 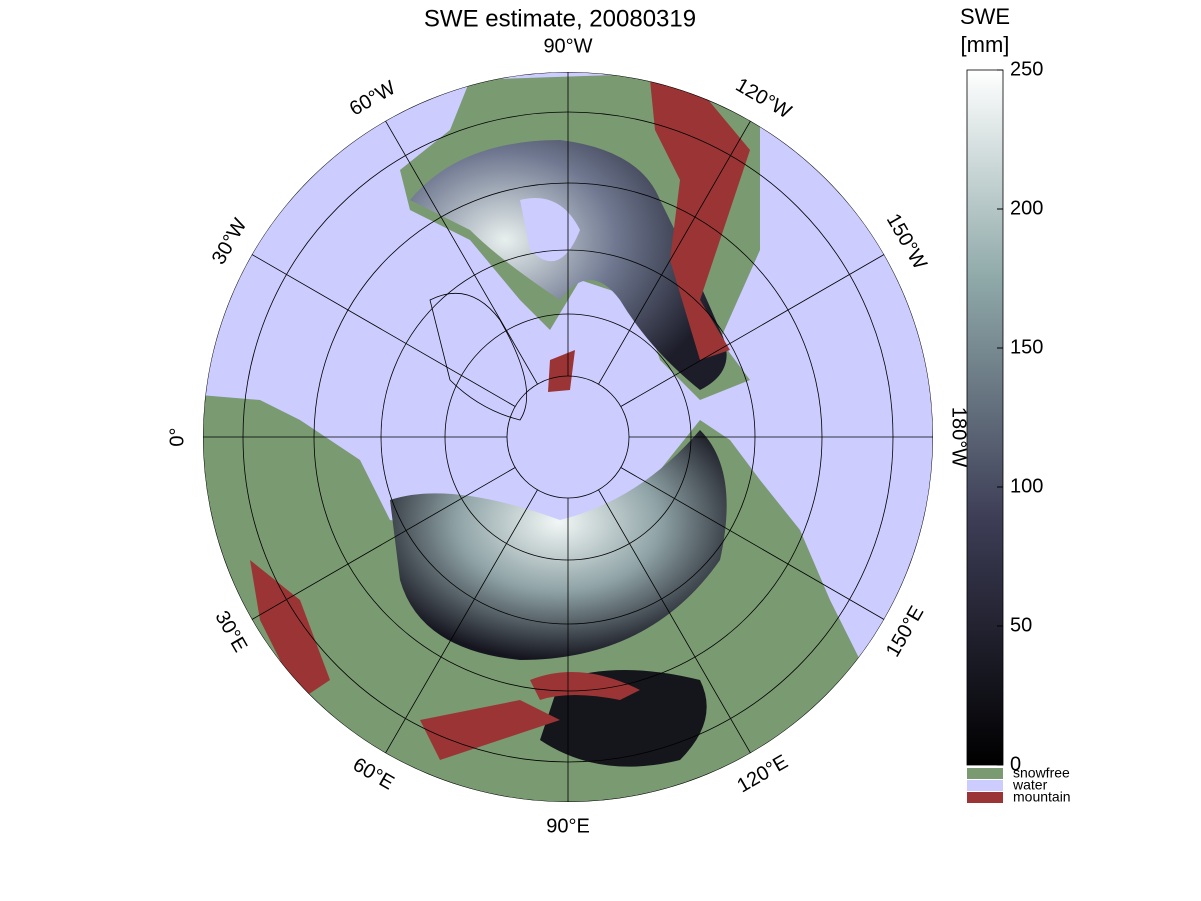 I want to click on longitude-label: 30°W, so click(x=230, y=242).